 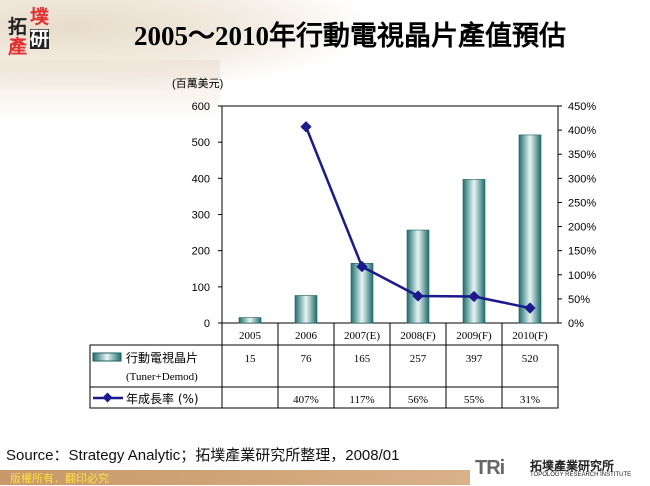 I want to click on y-left-tick-label: 0, so click(x=207, y=324).